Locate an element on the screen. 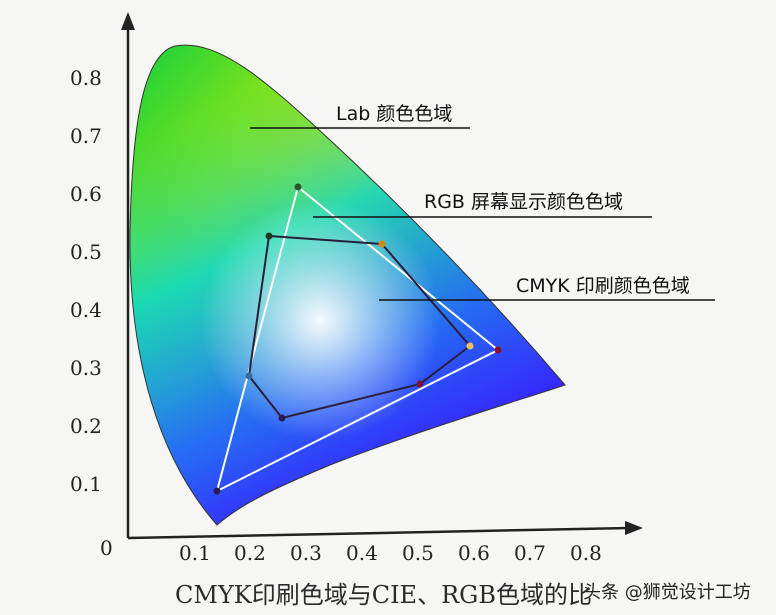 The height and width of the screenshot is (615, 776). y-axis-arrow is located at coordinates (128, 21).